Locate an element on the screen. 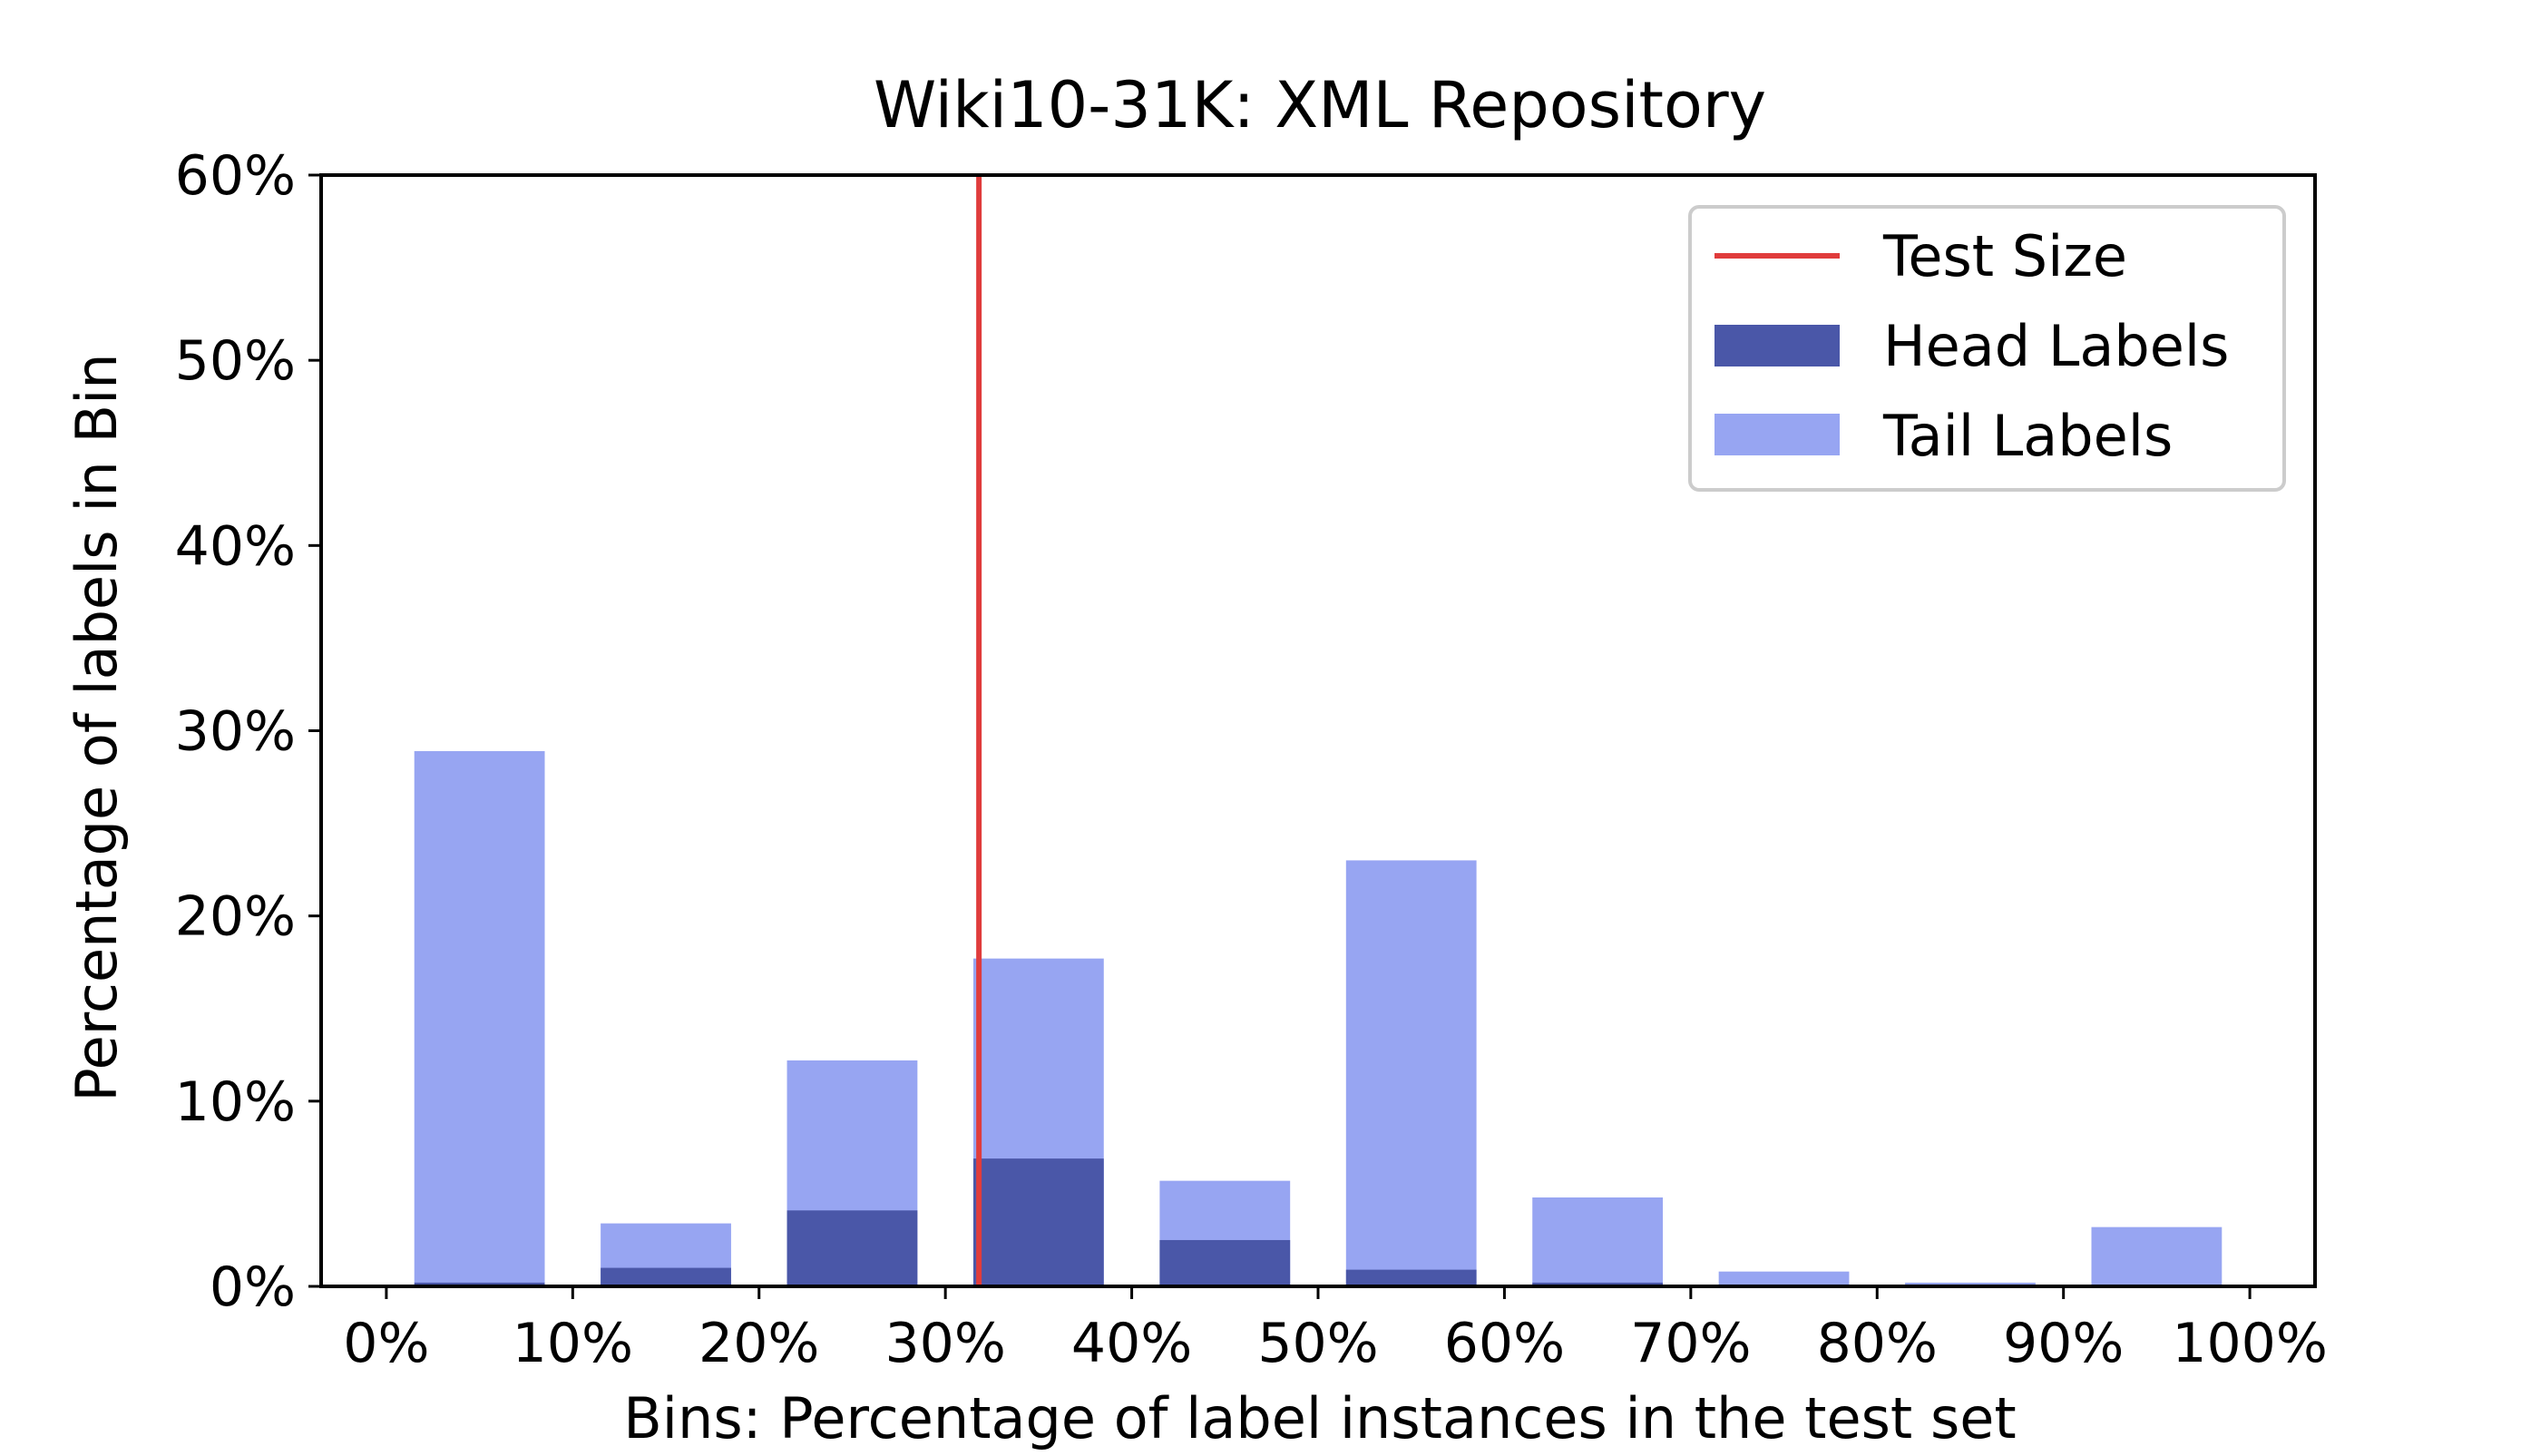 The height and width of the screenshot is (1456, 2540). y-tick-label-3: 30% is located at coordinates (236, 732).